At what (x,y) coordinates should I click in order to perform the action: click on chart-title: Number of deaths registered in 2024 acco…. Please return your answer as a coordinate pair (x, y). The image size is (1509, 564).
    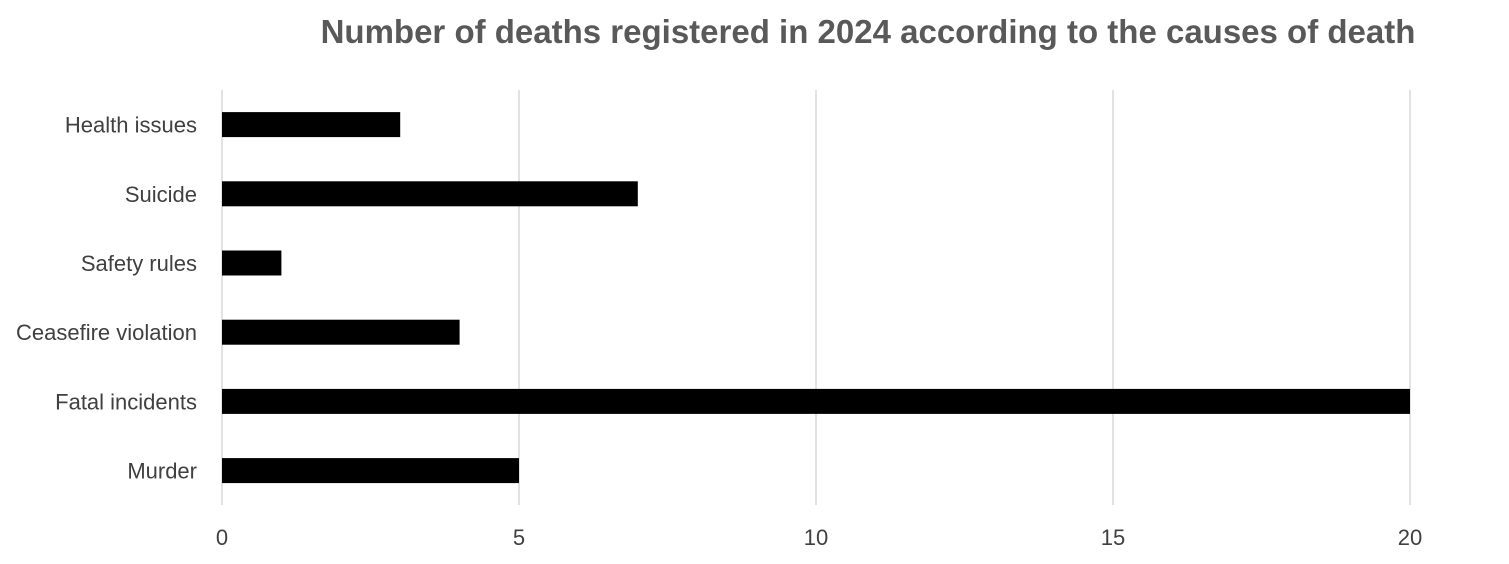
    Looking at the image, I should click on (868, 31).